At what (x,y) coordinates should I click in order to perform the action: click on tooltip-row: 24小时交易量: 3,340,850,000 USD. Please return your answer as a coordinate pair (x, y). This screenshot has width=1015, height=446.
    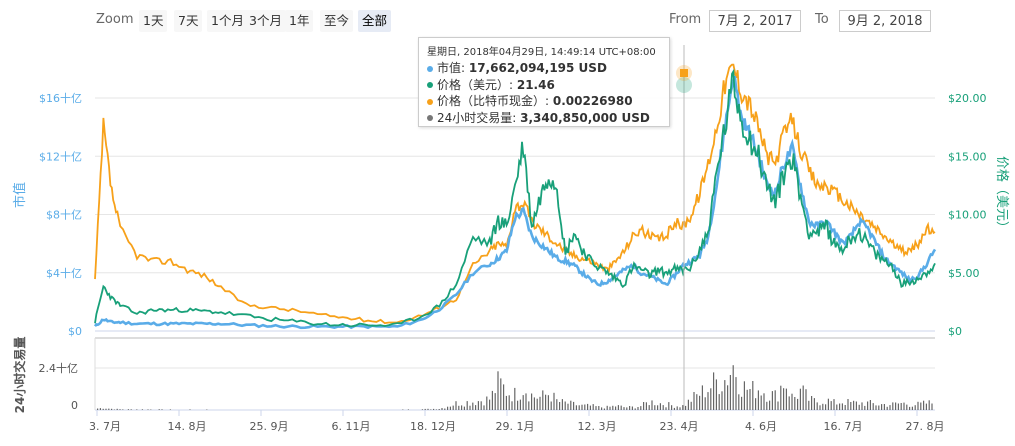
    Looking at the image, I should click on (544, 118).